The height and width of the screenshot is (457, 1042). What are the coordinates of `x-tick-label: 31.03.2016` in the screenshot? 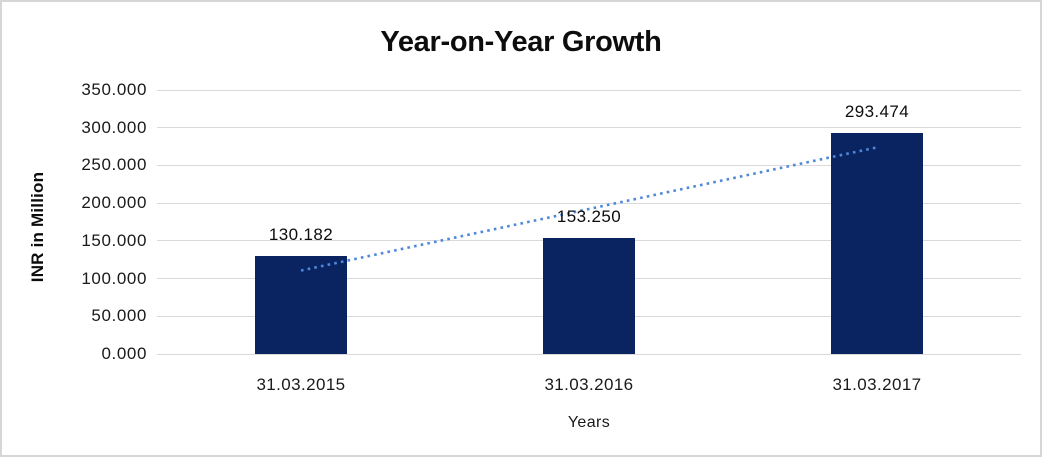 It's located at (589, 384).